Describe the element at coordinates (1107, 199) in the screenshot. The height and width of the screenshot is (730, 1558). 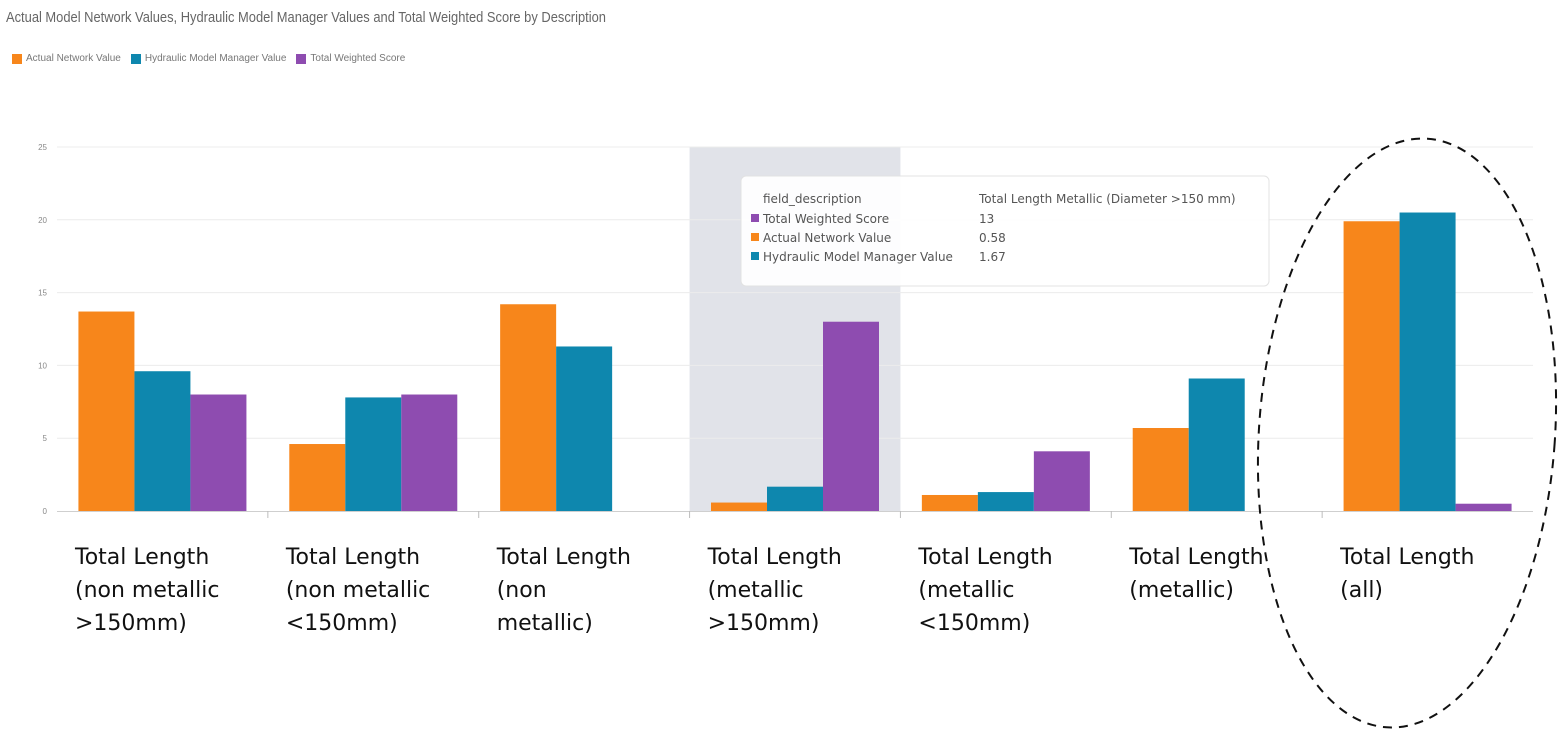
I see `tooltip-header-value: Total Length Metallic (Diameter >150 mm)` at that location.